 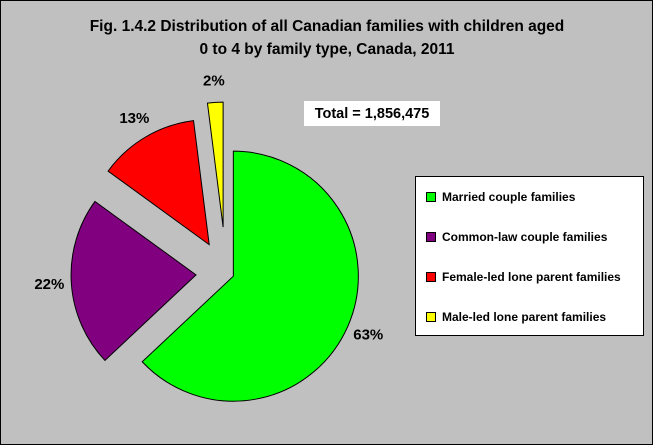 What do you see at coordinates (368, 335) in the screenshot?
I see `pie-data-label-1: 63%` at bounding box center [368, 335].